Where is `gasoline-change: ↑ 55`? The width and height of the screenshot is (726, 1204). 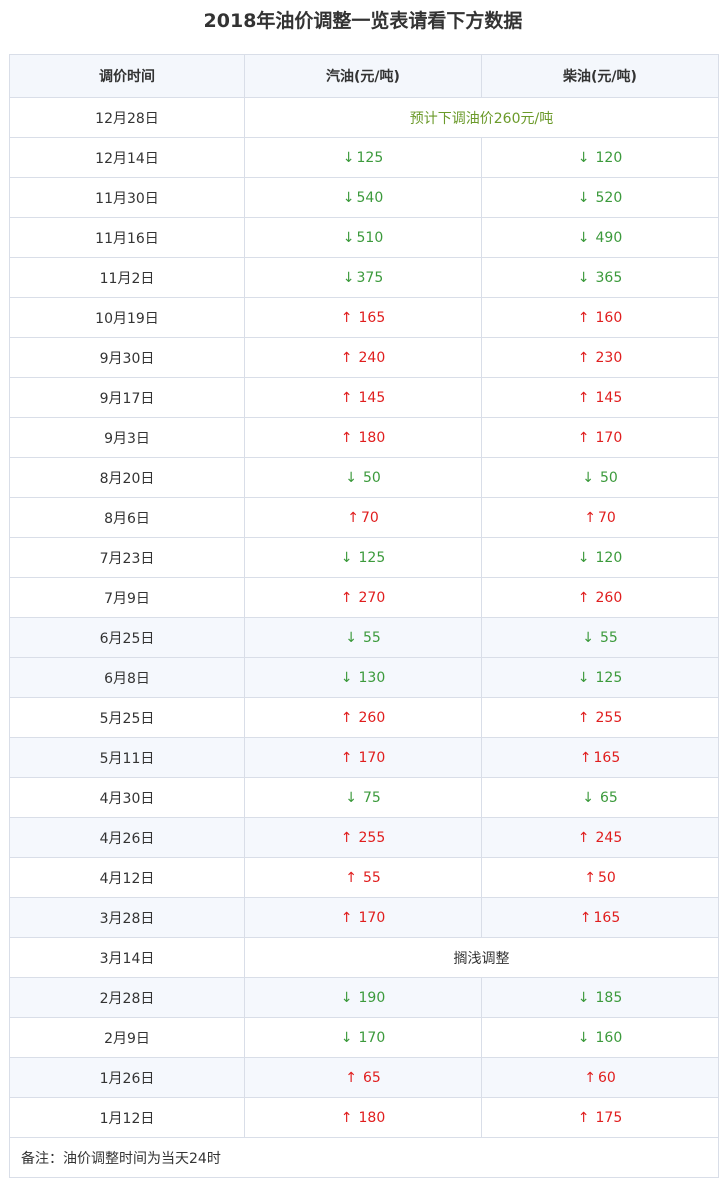
gasoline-change: ↑ 55 is located at coordinates (363, 877).